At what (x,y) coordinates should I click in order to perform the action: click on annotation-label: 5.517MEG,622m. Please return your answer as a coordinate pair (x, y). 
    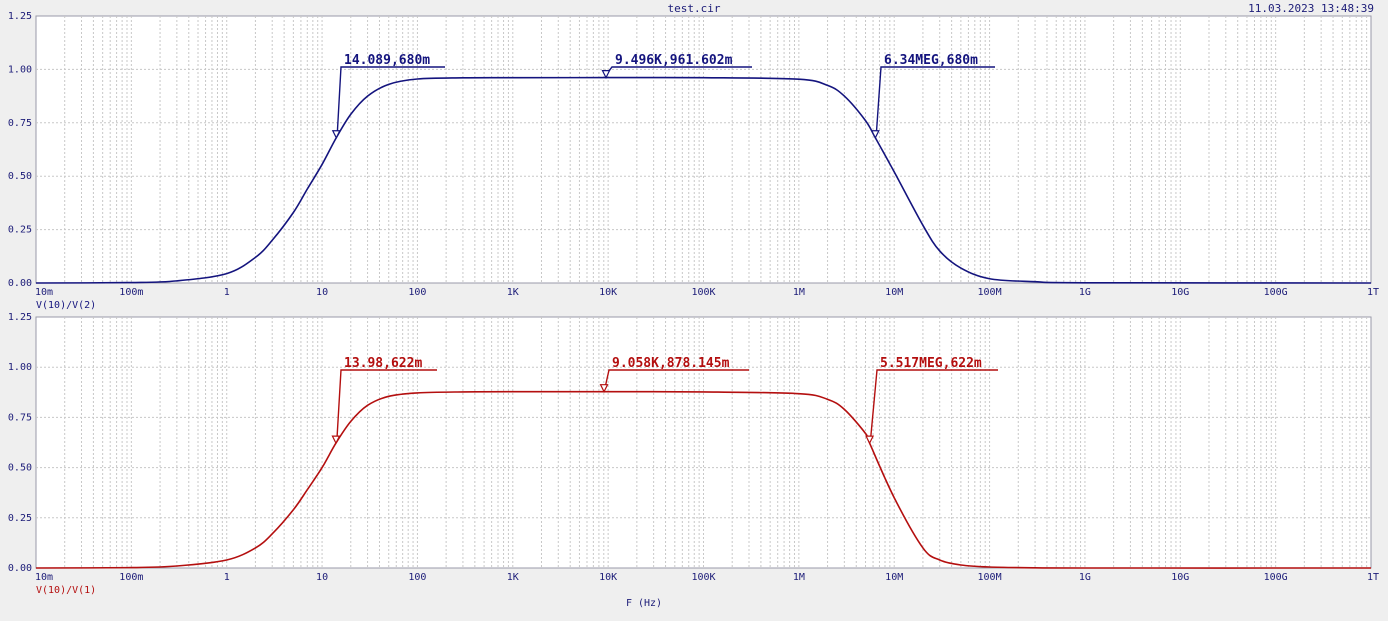
    Looking at the image, I should click on (931, 363).